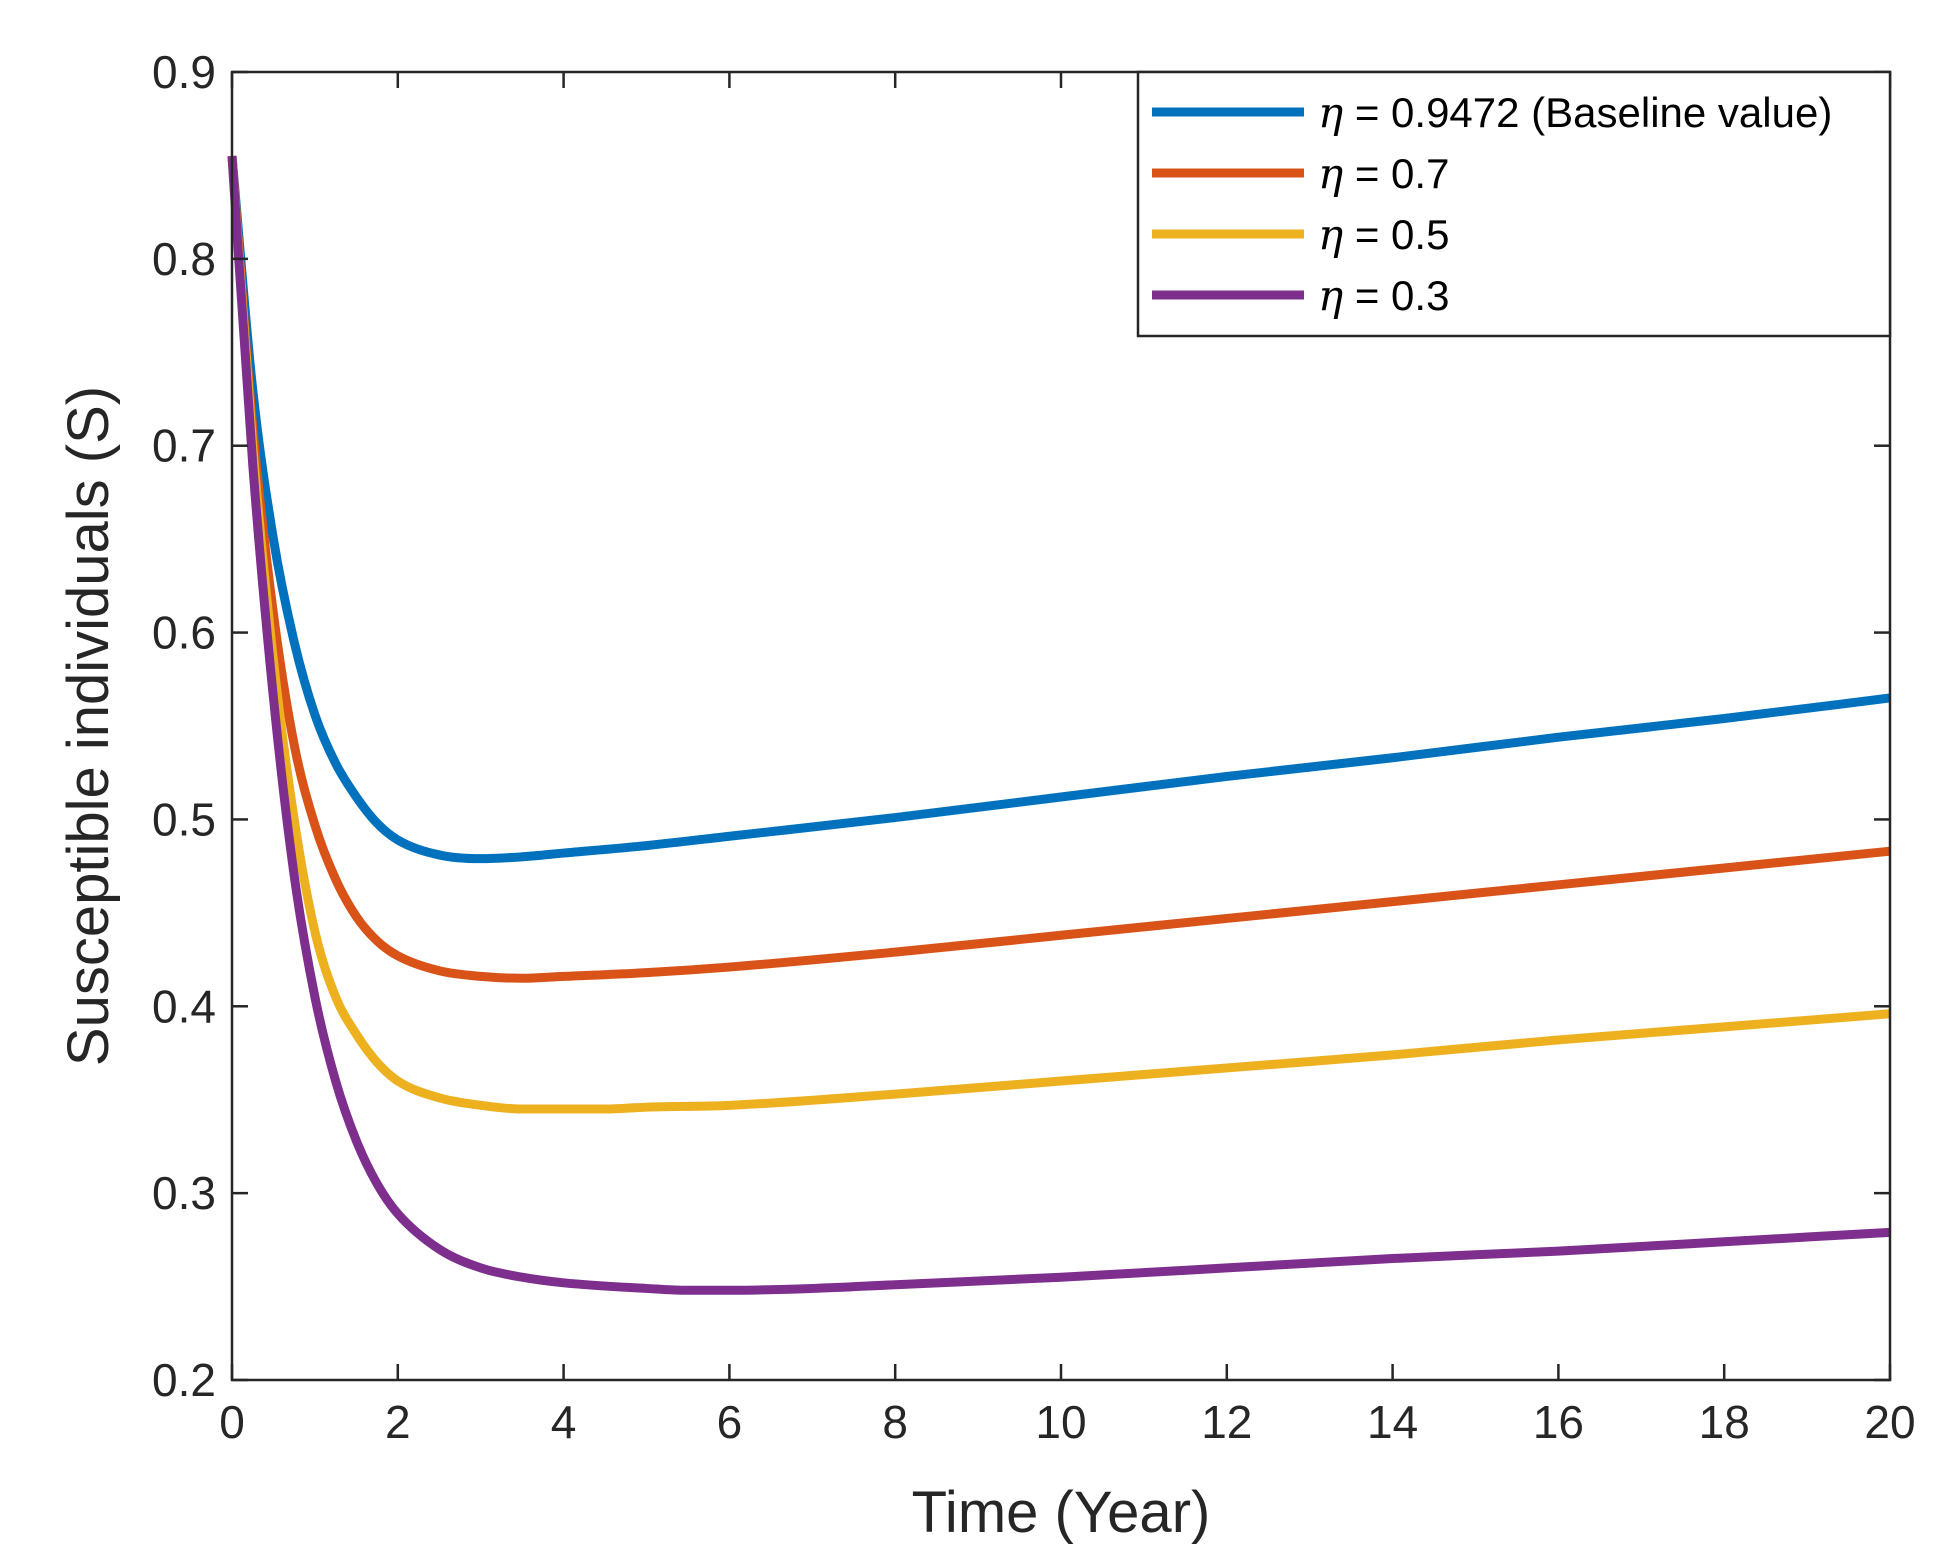 The width and height of the screenshot is (1949, 1564). Describe the element at coordinates (1396, 234) in the screenshot. I see `legend-value-text: = 0.5` at that location.